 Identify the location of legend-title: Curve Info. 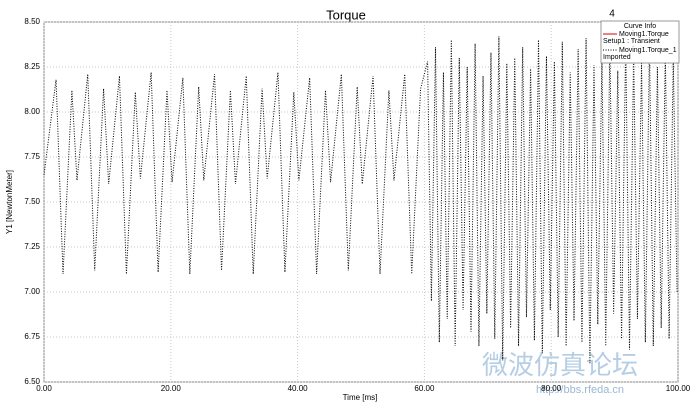
(640, 26).